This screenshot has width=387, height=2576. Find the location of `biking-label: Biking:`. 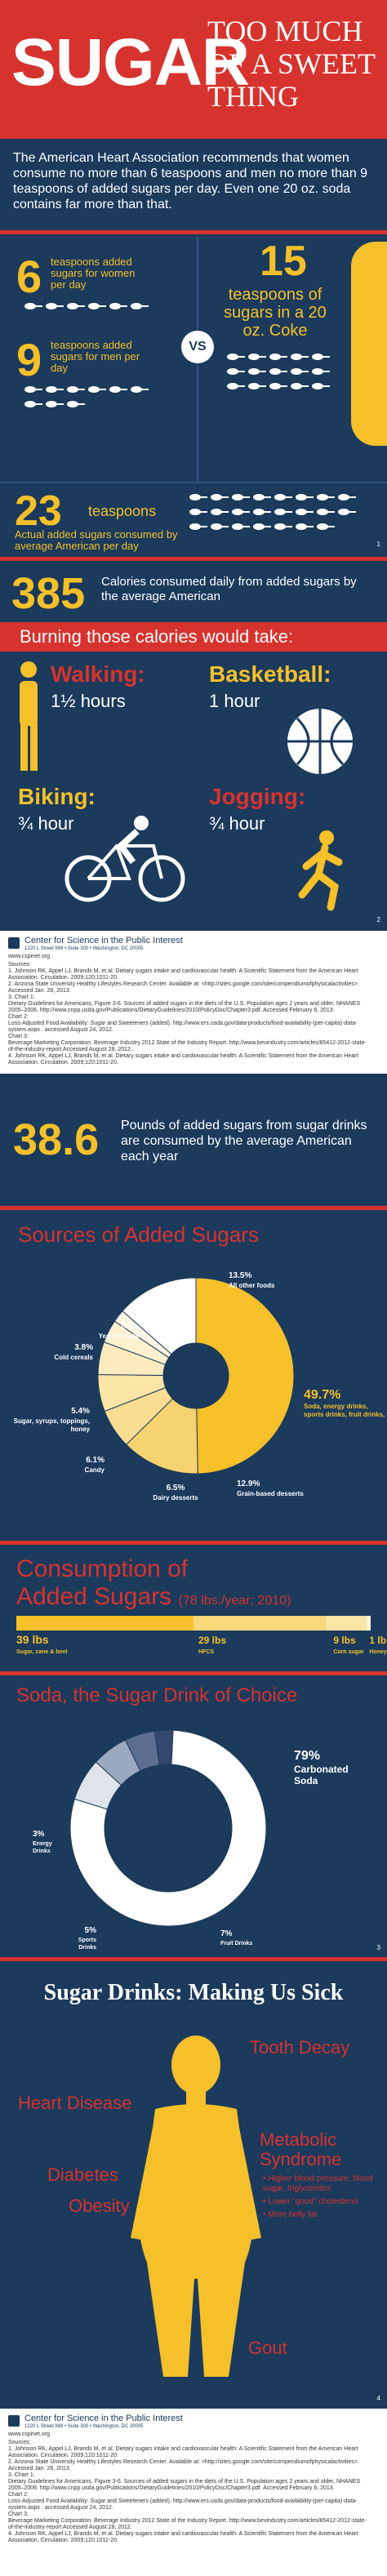

biking-label: Biking: is located at coordinates (57, 796).